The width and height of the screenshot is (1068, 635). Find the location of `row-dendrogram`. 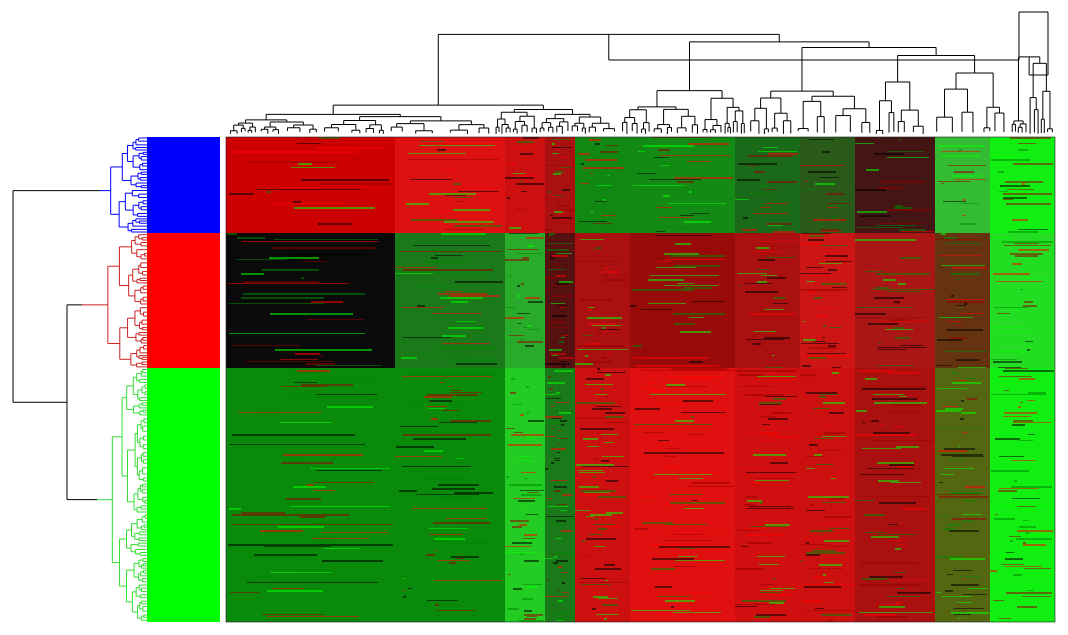

row-dendrogram is located at coordinates (87, 379).